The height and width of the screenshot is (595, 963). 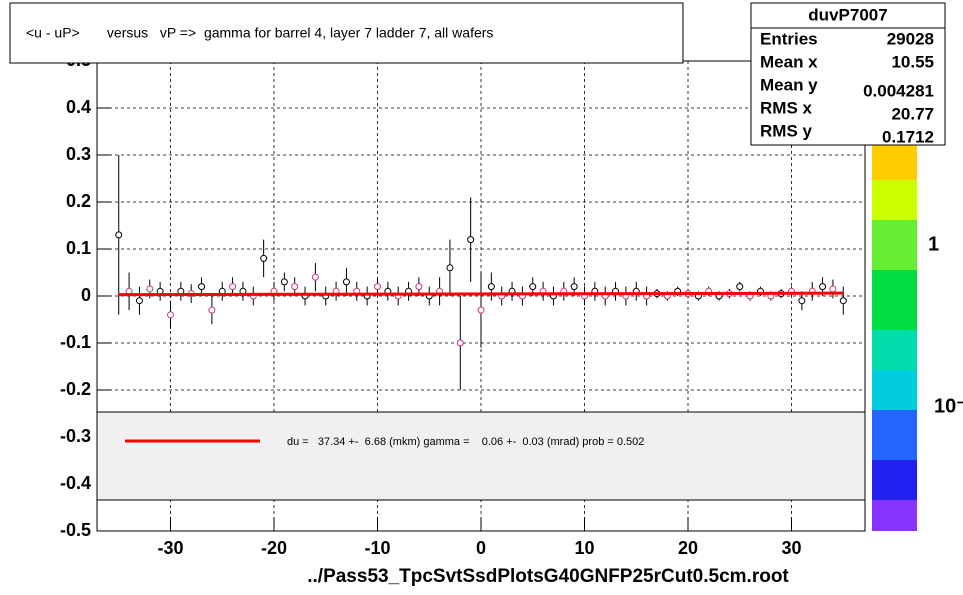 What do you see at coordinates (481, 456) in the screenshot?
I see `legend-box` at bounding box center [481, 456].